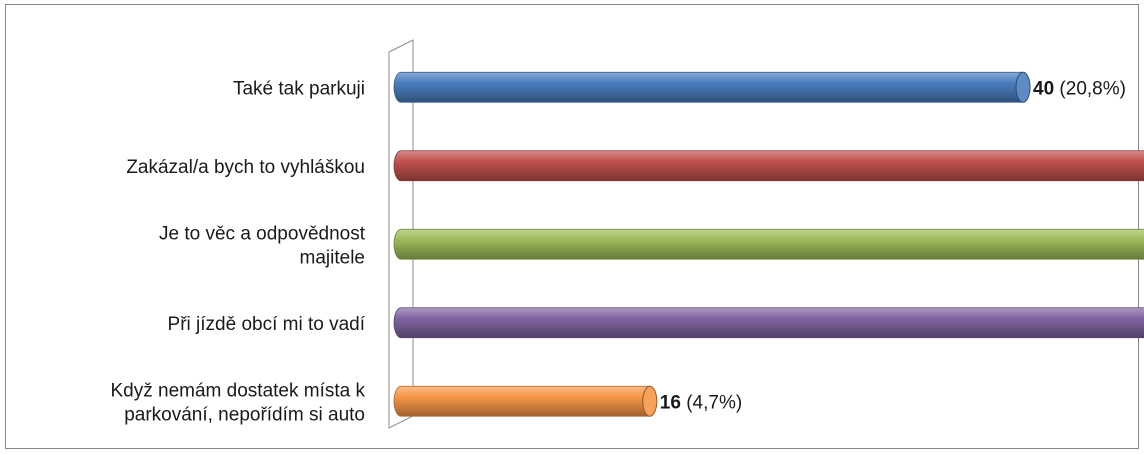 The width and height of the screenshot is (1144, 455). Describe the element at coordinates (299, 88) in the screenshot. I see `category-label: Také tak parkuji` at that location.